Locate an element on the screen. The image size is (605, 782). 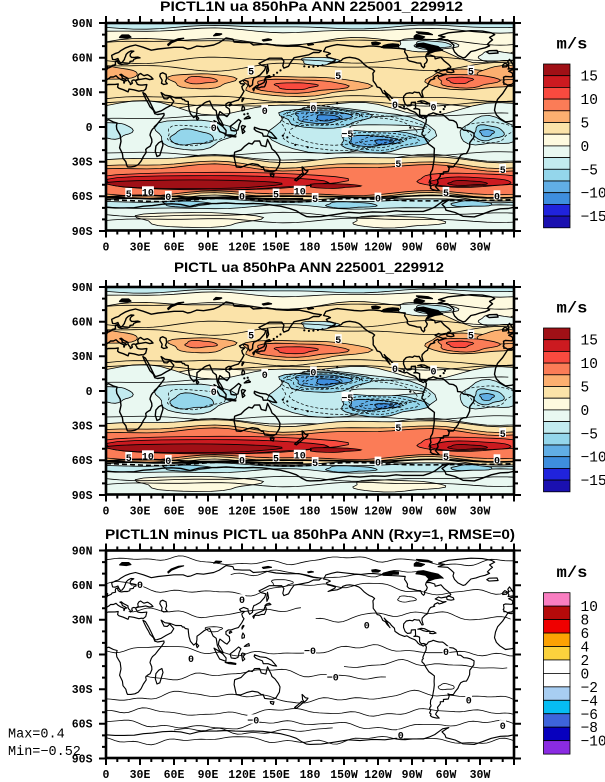
svg-text: −4 is located at coordinates (589, 702).